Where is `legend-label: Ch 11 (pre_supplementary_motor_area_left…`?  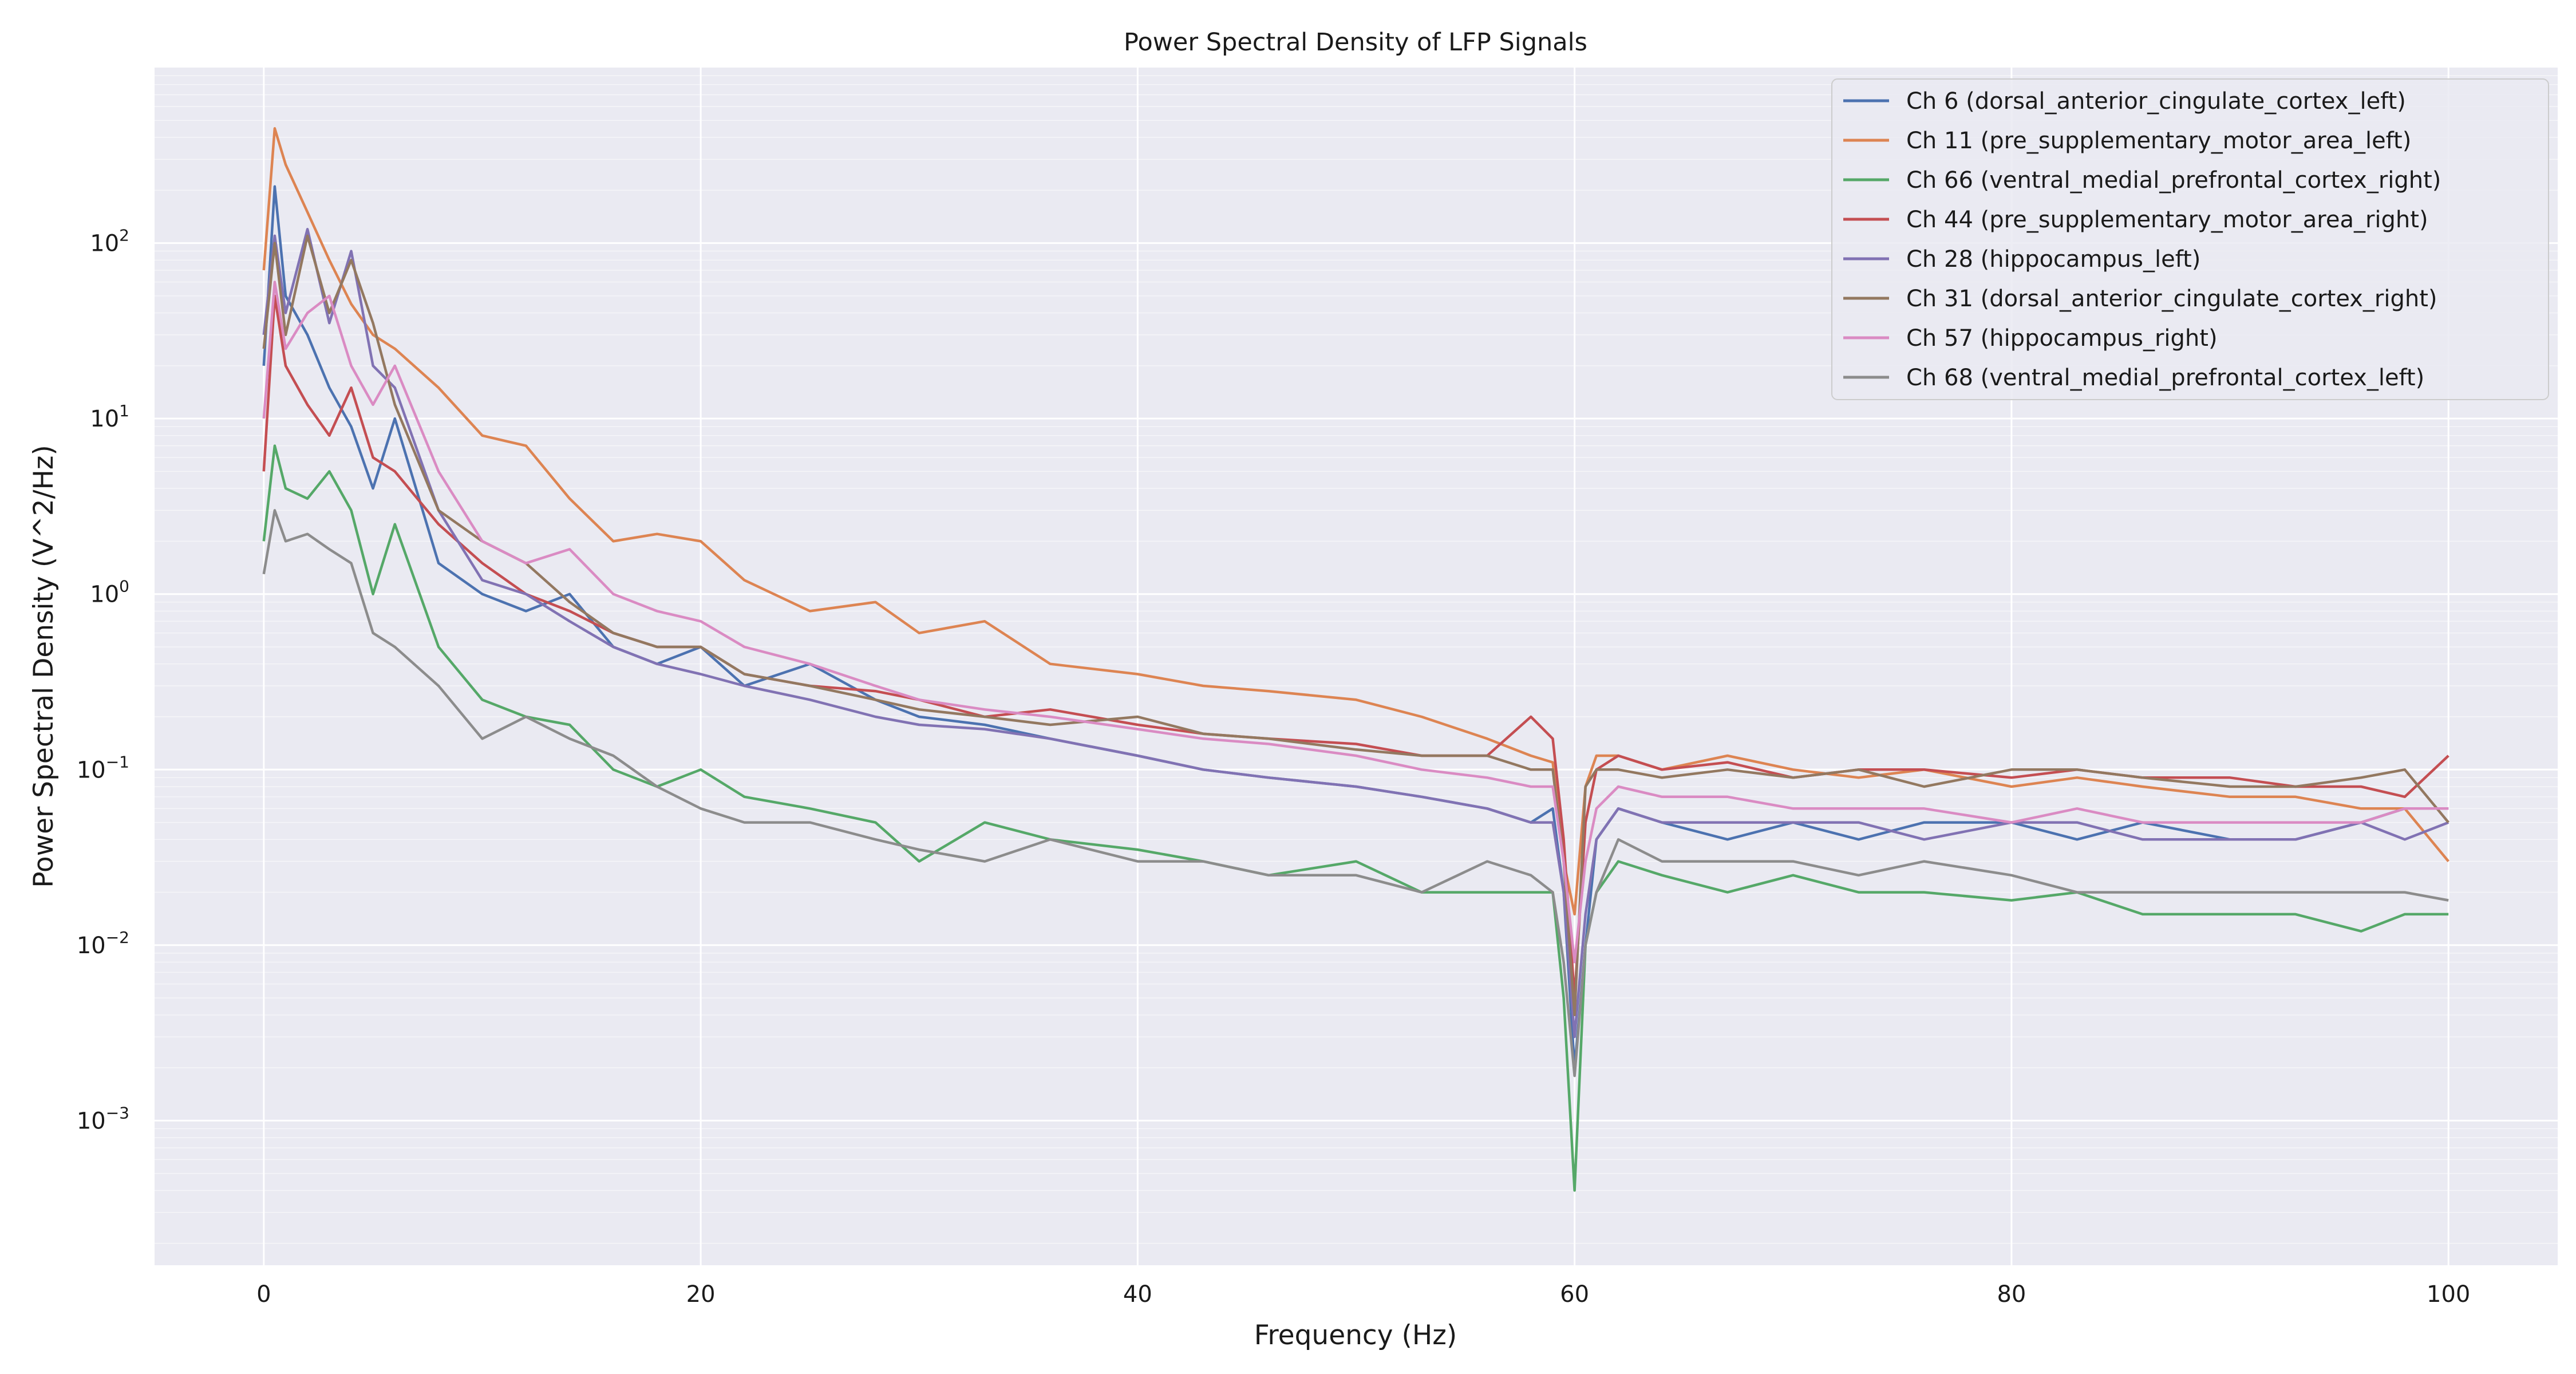
legend-label: Ch 11 (pre_supplementary_motor_area_left… is located at coordinates (2158, 141).